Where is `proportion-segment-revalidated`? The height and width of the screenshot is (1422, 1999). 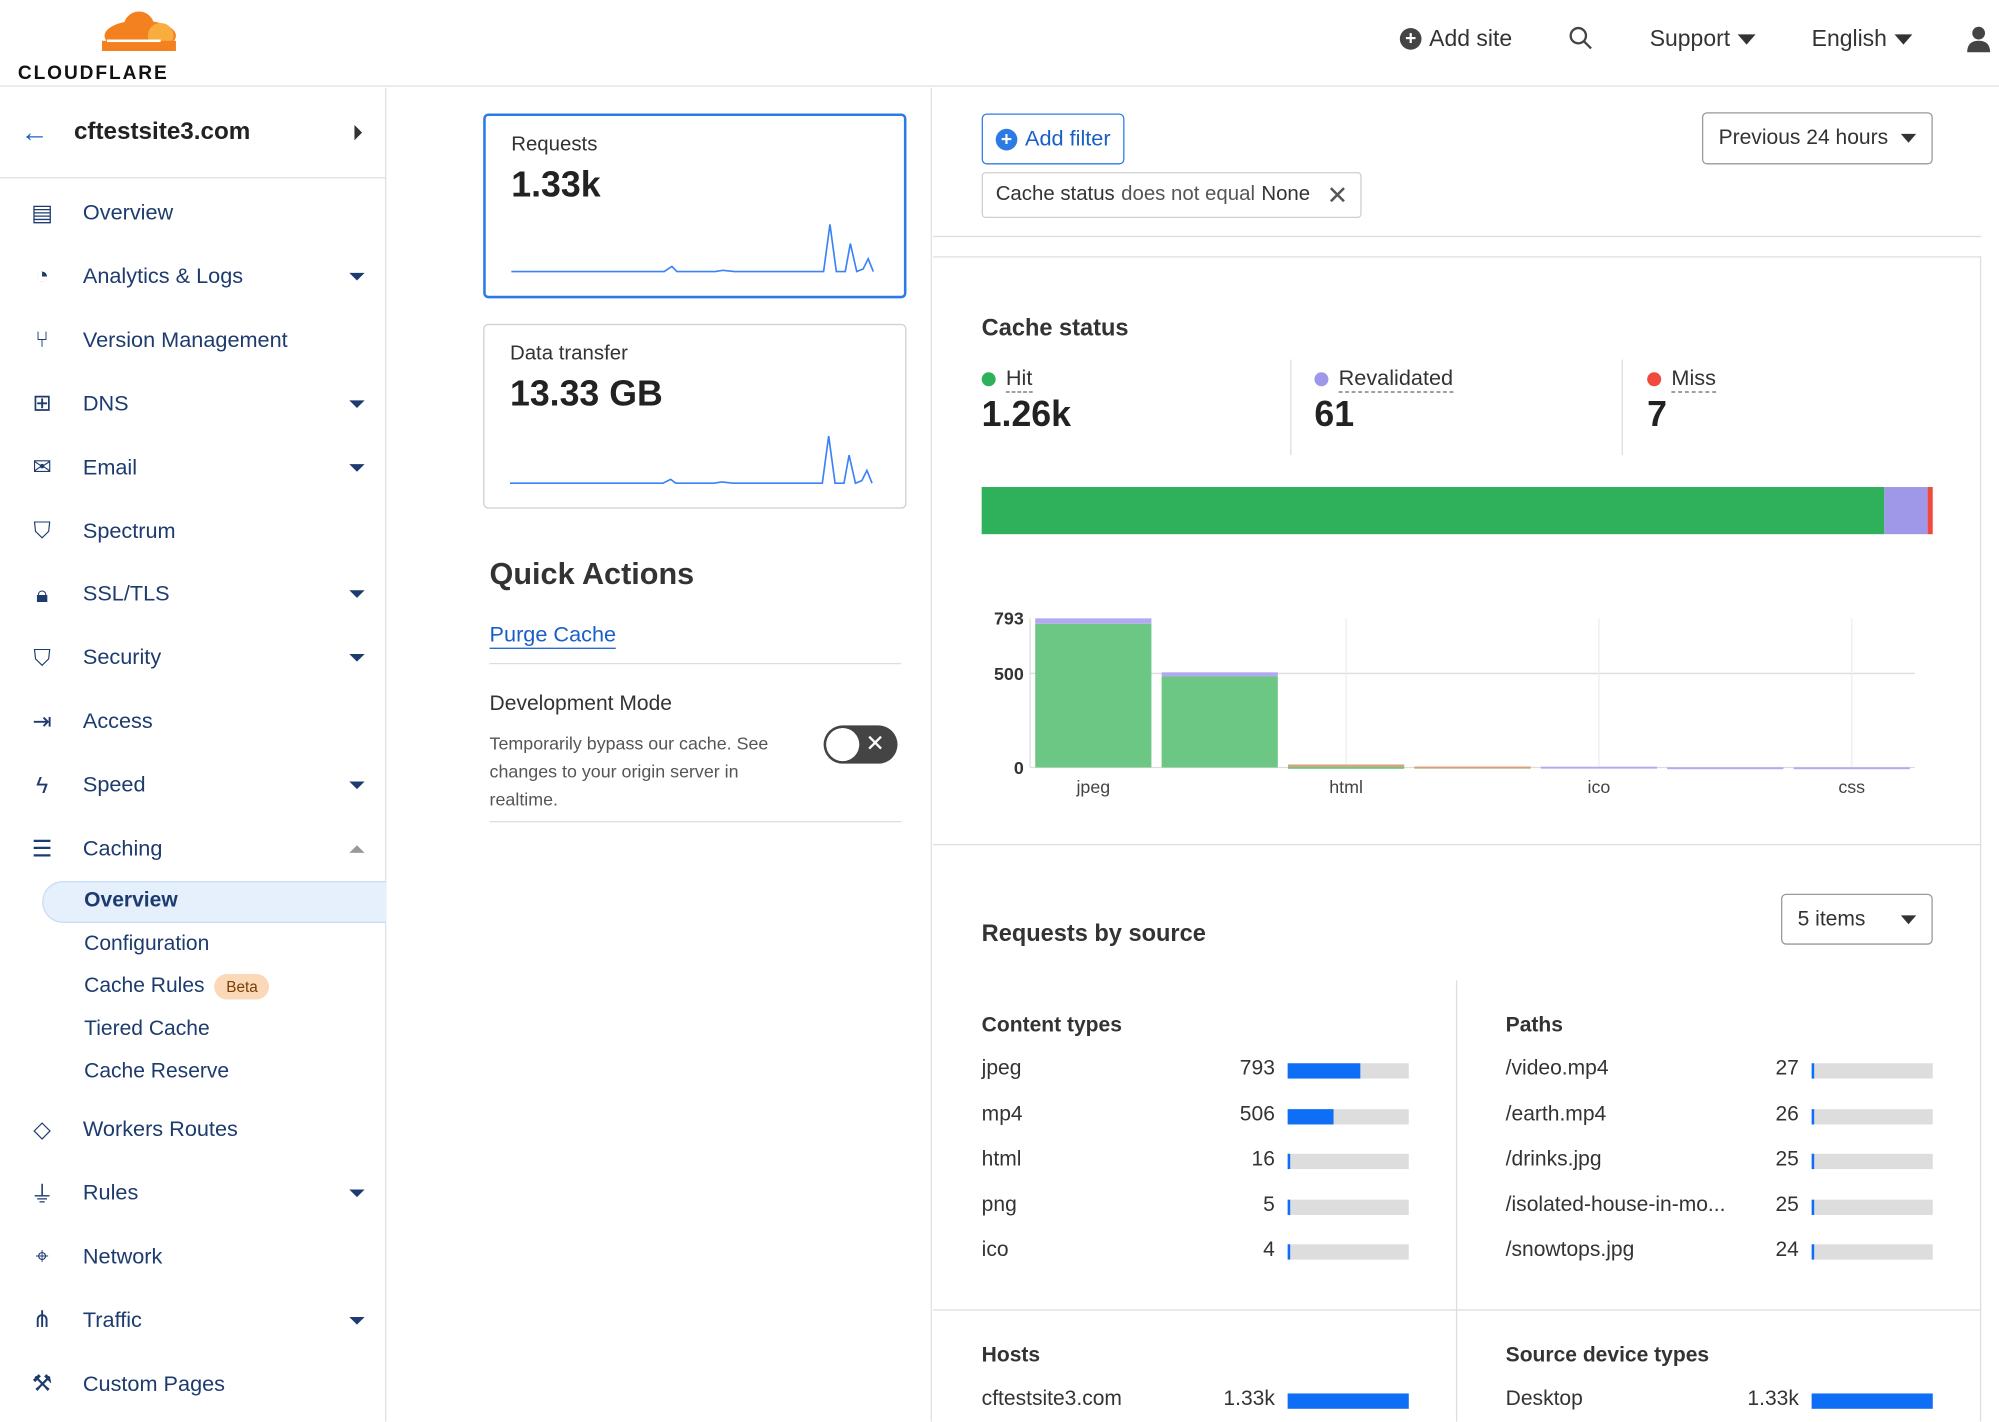
proportion-segment-revalidated is located at coordinates (1906, 511).